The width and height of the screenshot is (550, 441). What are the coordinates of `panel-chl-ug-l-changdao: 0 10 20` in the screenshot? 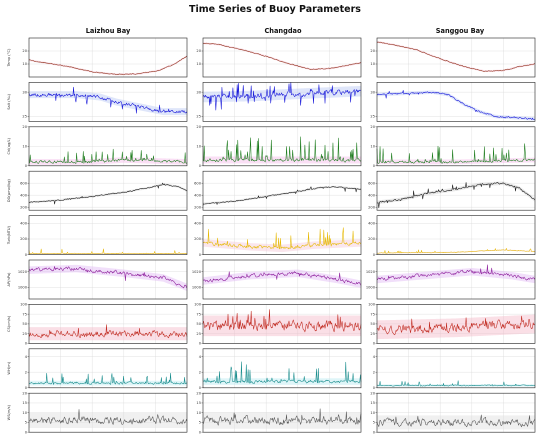 It's located at (279, 146).